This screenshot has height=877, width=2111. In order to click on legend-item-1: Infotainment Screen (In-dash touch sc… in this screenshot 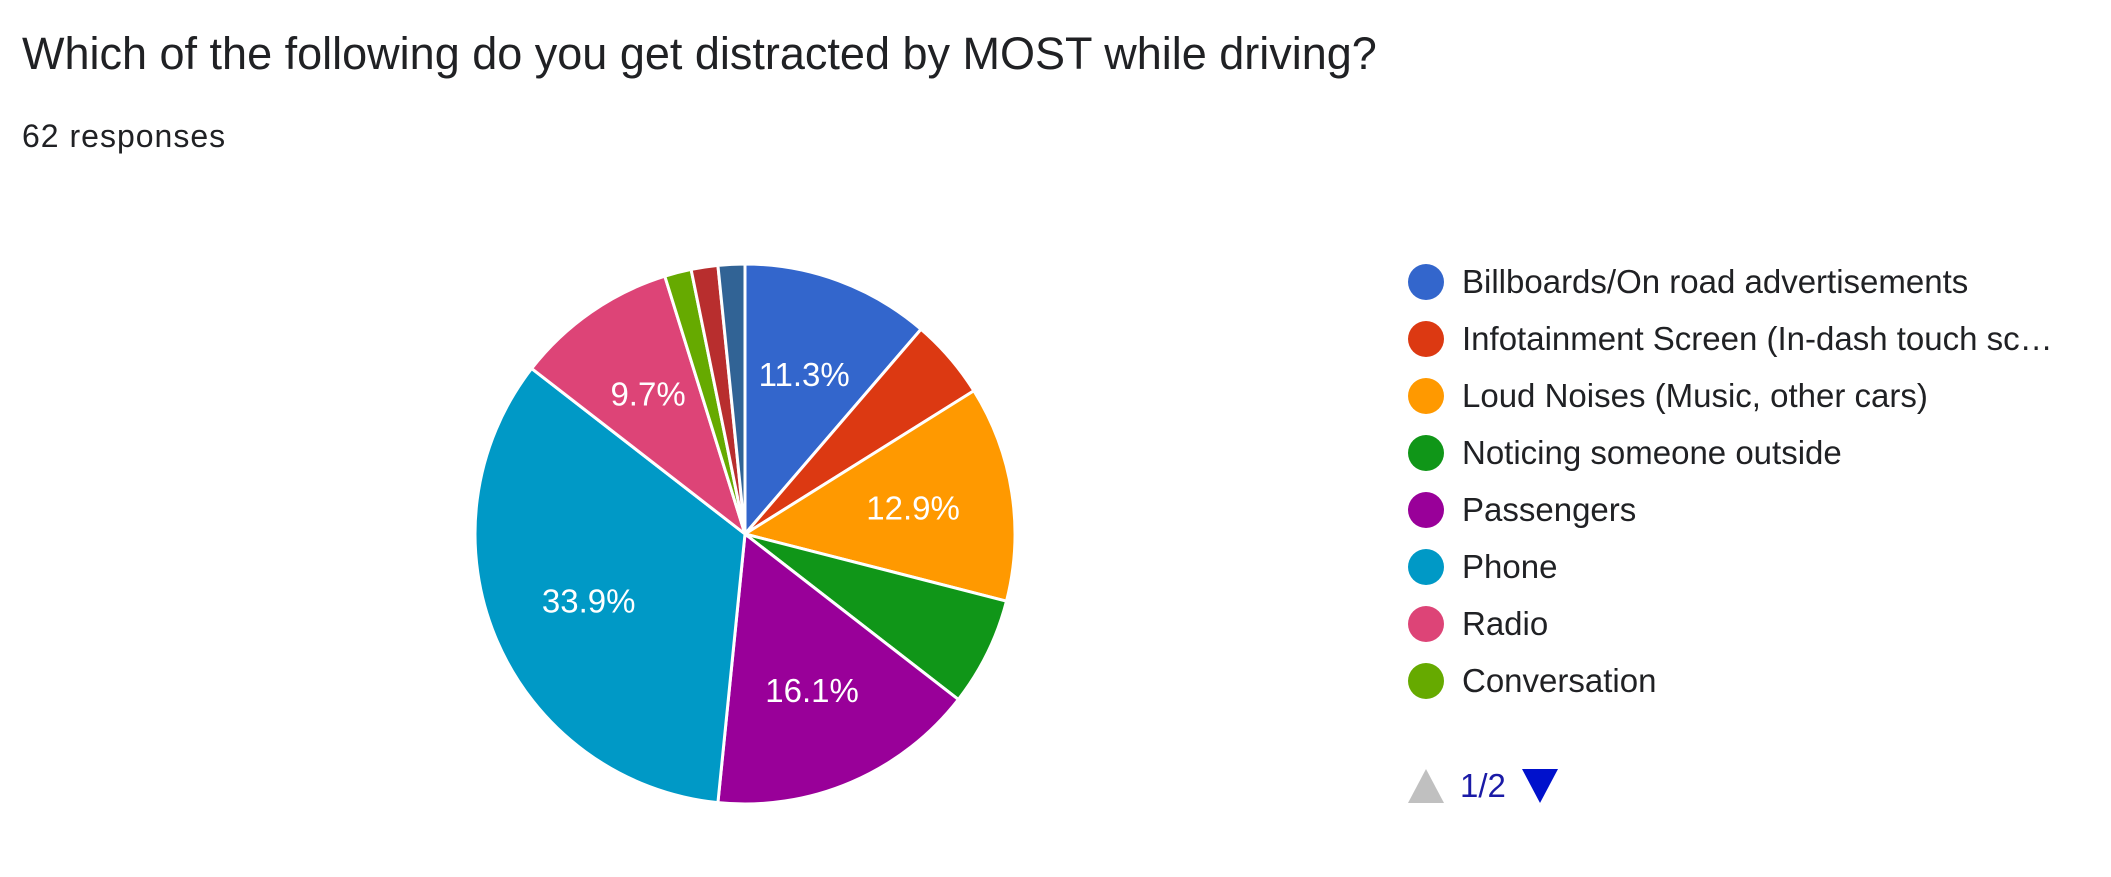, I will do `click(1758, 338)`.